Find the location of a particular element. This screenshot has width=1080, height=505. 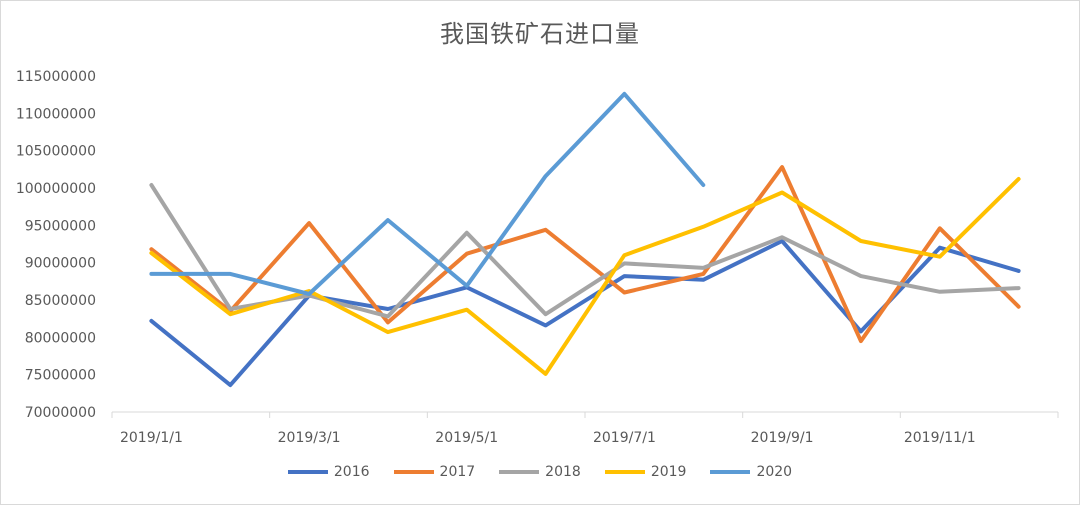

legend-item-2019: 2019 is located at coordinates (645, 472).